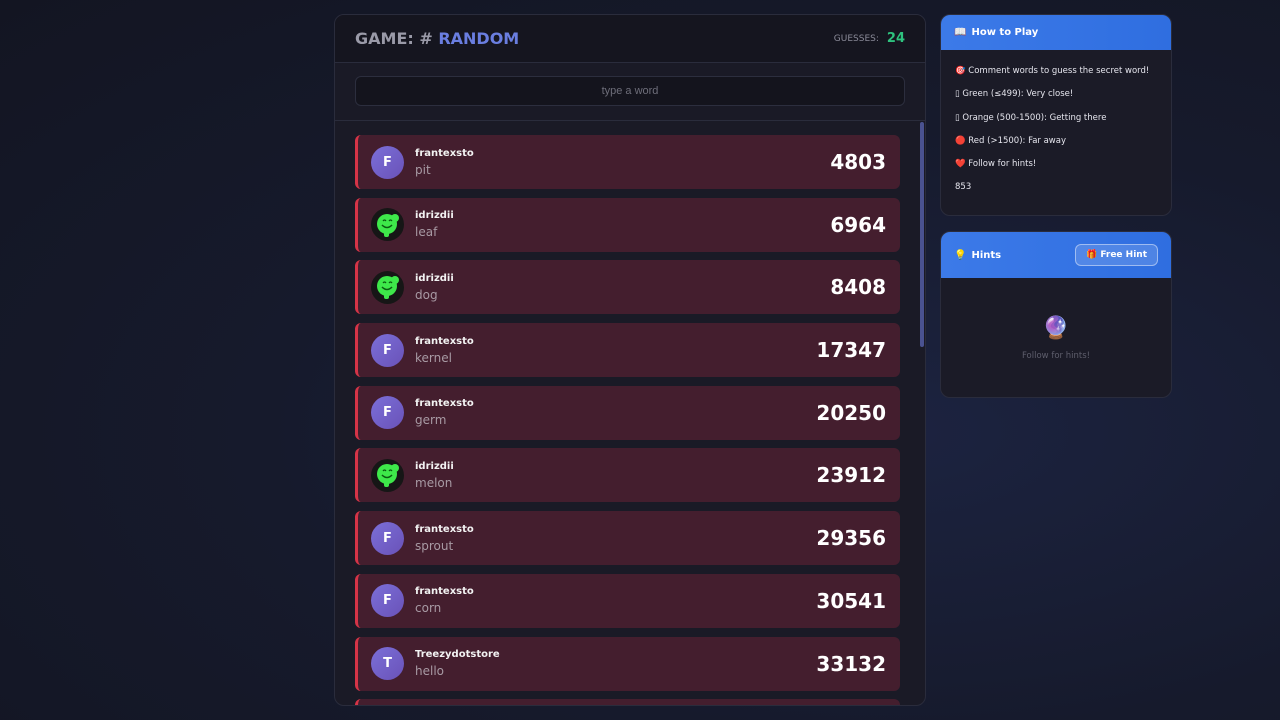 This screenshot has width=1280, height=720. I want to click on guessed-word: kernel, so click(433, 357).